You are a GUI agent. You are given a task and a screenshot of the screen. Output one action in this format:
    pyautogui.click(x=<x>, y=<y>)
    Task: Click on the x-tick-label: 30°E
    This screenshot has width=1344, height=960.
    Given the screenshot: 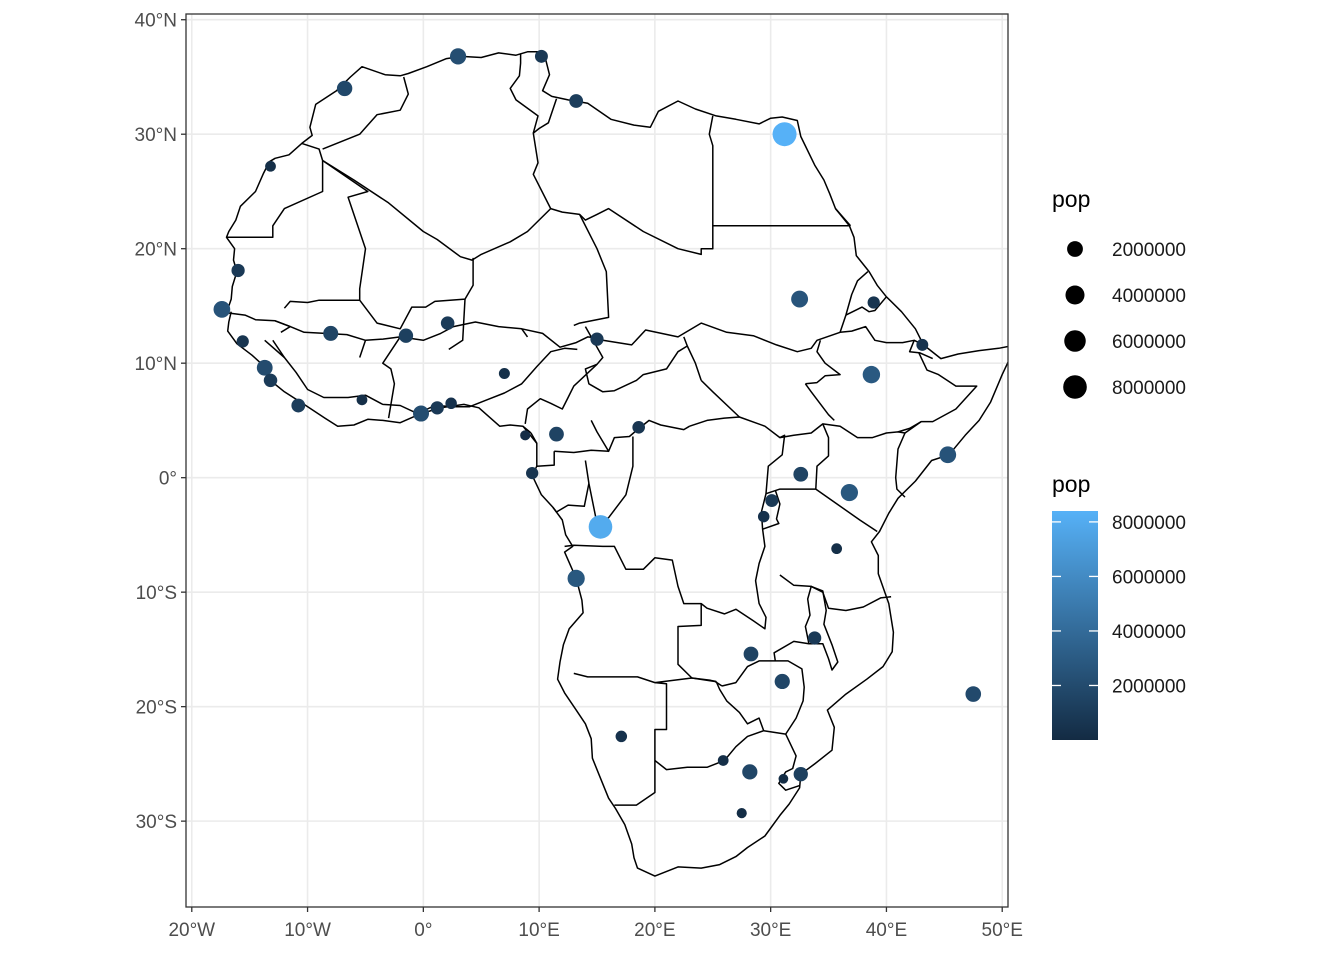 What is the action you would take?
    pyautogui.click(x=770, y=930)
    